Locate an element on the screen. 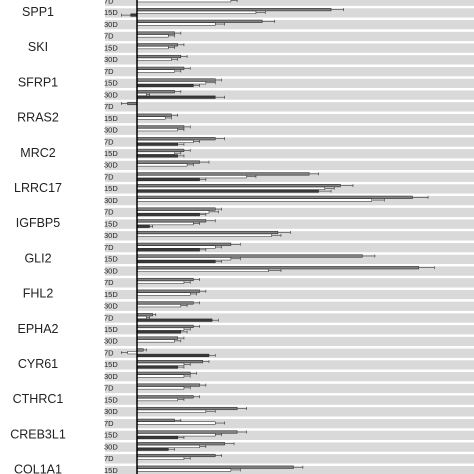  bar-creb3l1-7d-s1 is located at coordinates (155, 420).